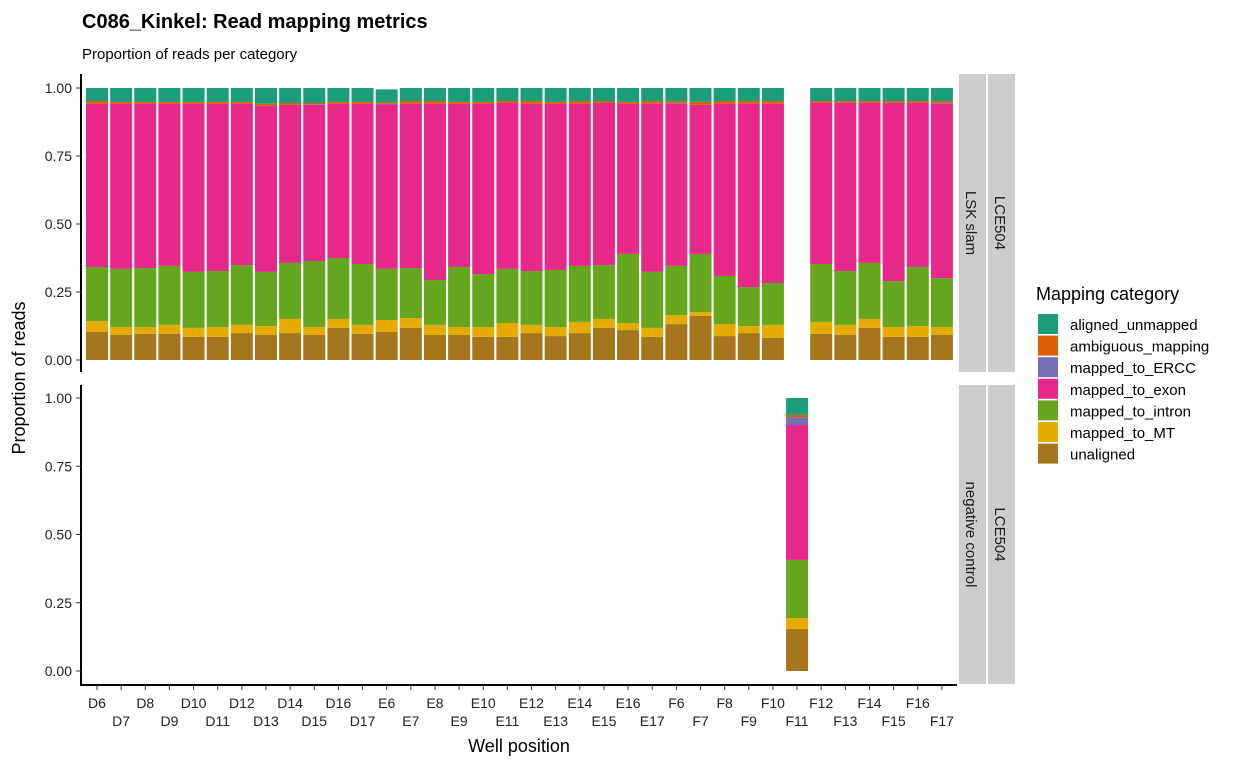 The width and height of the screenshot is (1248, 773). I want to click on bar-segment-D10-mapped_to_MT, so click(193, 332).